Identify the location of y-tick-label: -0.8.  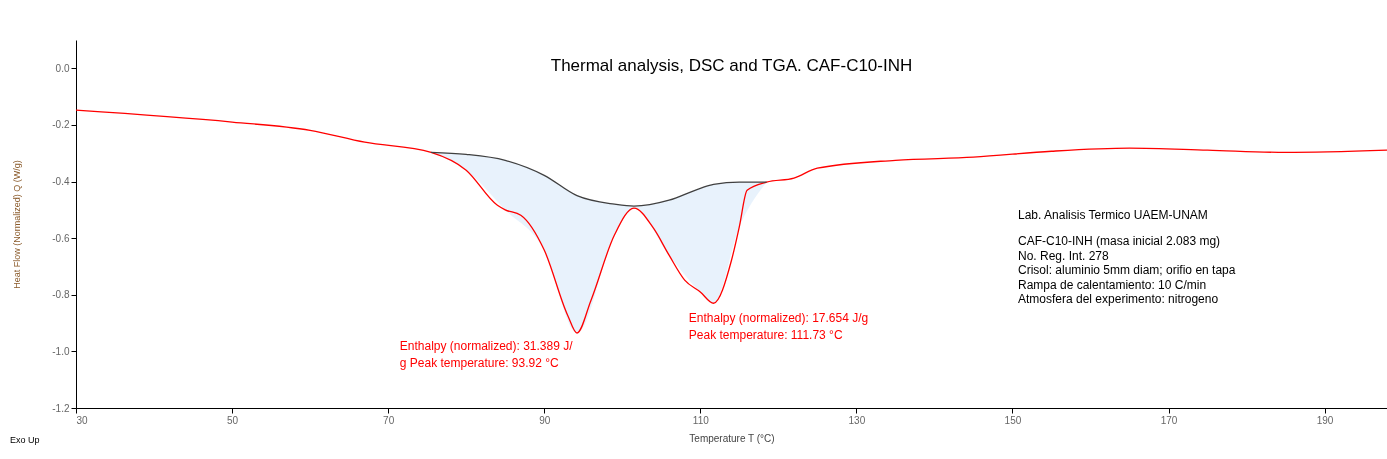
(61, 295).